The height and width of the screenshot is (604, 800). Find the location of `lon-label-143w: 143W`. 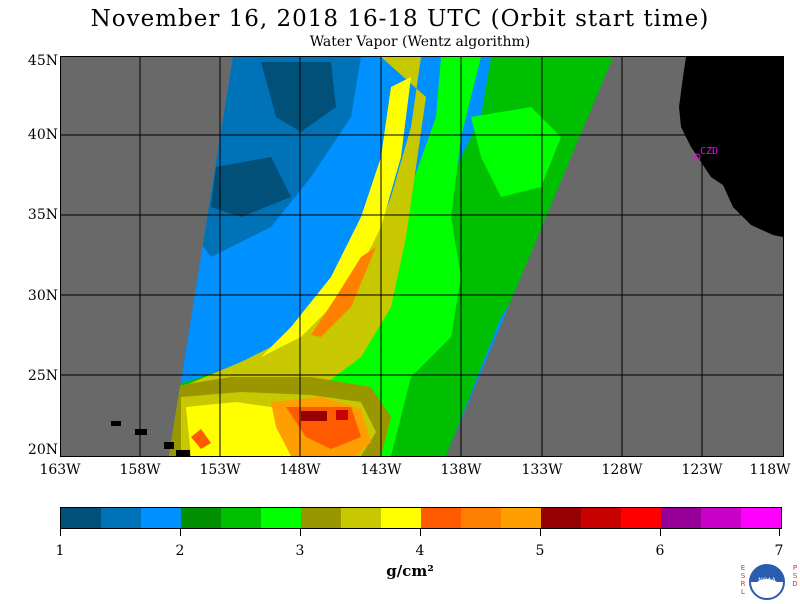

lon-label-143w: 143W is located at coordinates (381, 470).